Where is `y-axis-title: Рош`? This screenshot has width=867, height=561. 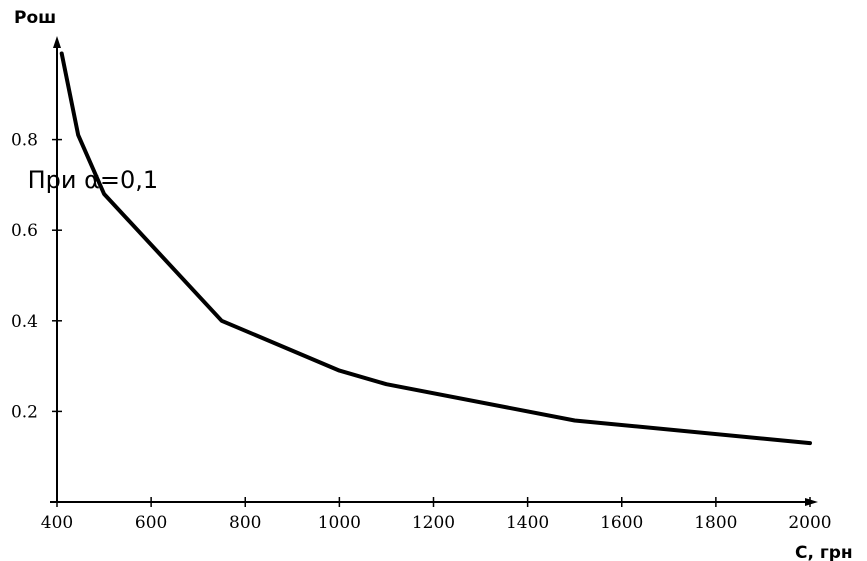
y-axis-title: Рош is located at coordinates (35, 18).